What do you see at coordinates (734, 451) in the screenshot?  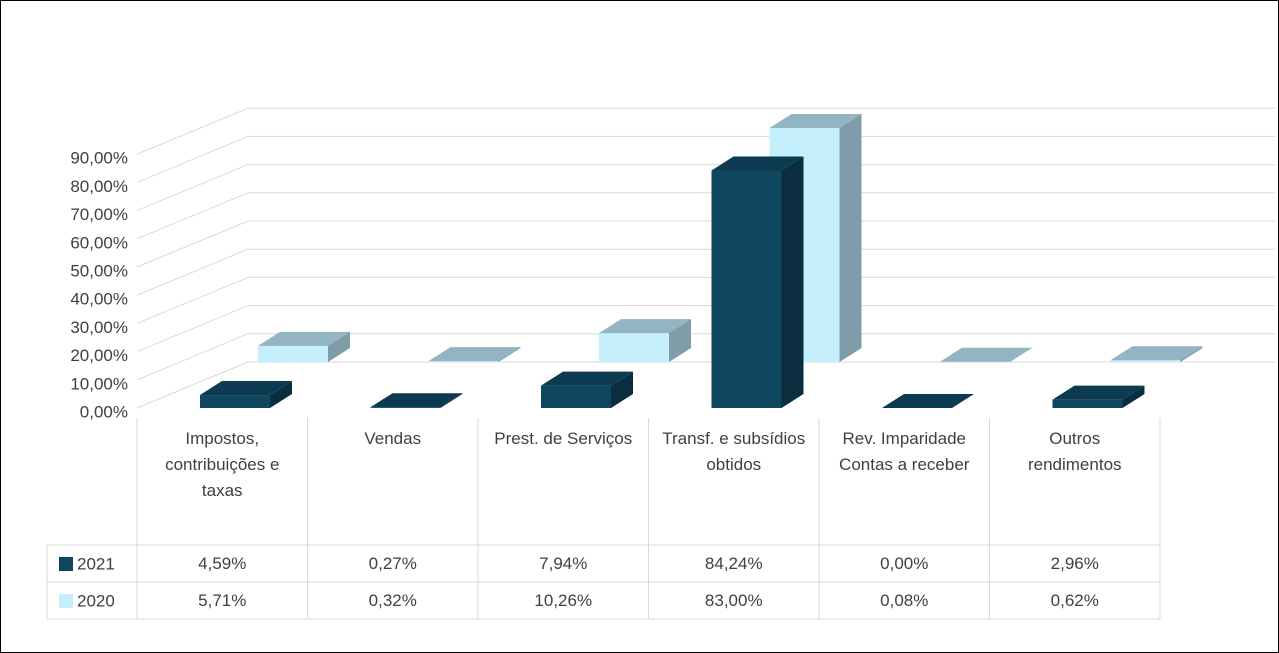 I see `category-label: Transf. e subsídios obtidos` at bounding box center [734, 451].